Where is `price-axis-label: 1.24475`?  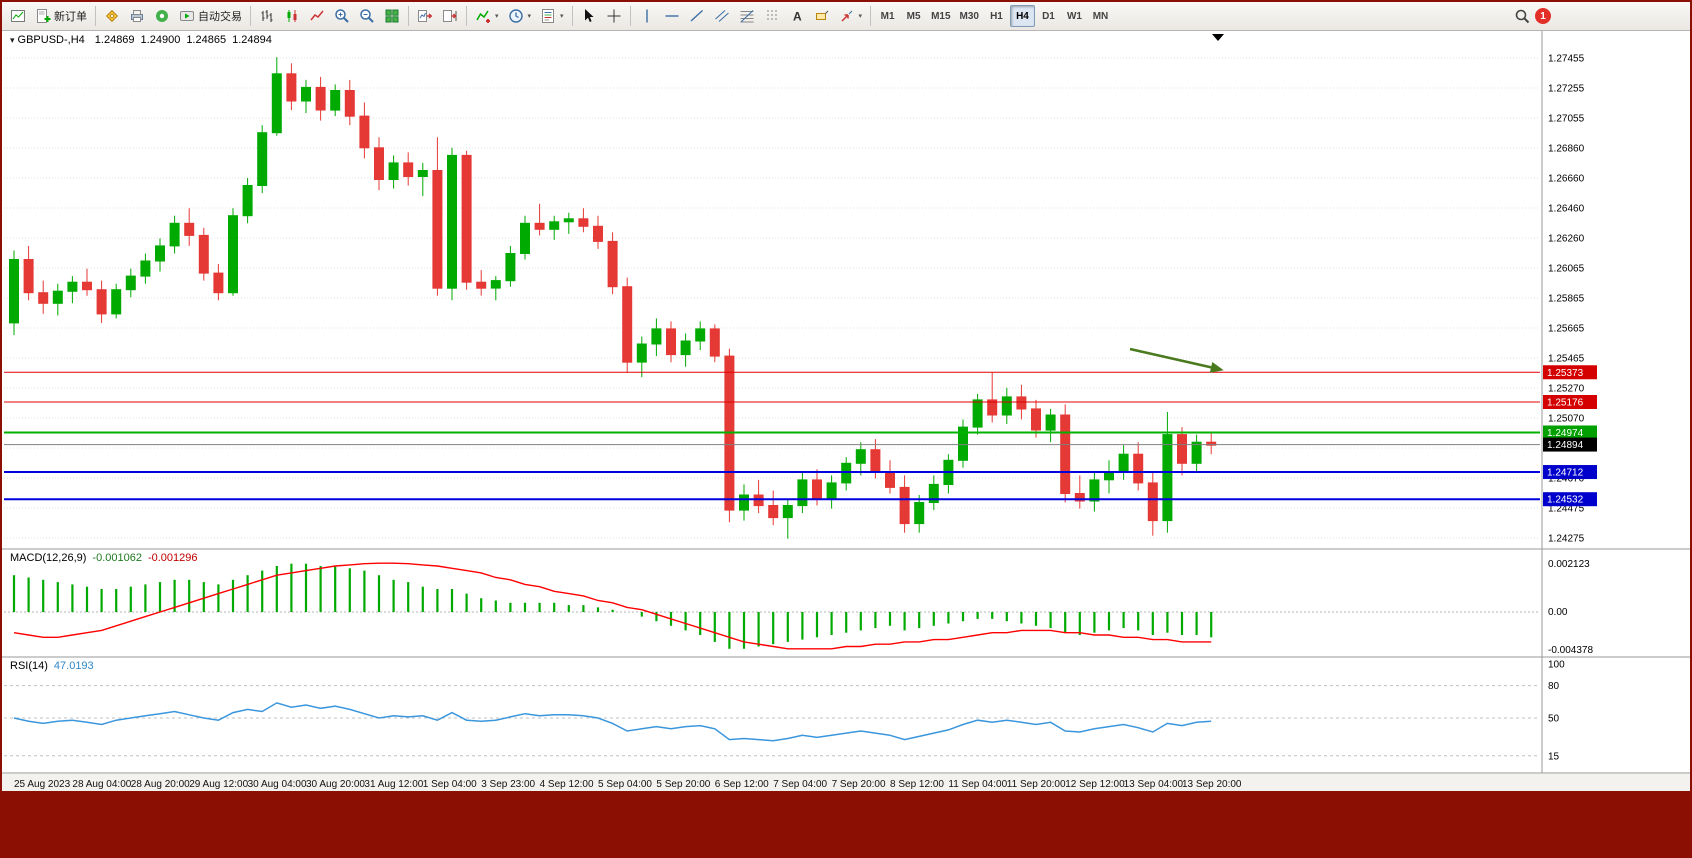 price-axis-label: 1.24475 is located at coordinates (1566, 509).